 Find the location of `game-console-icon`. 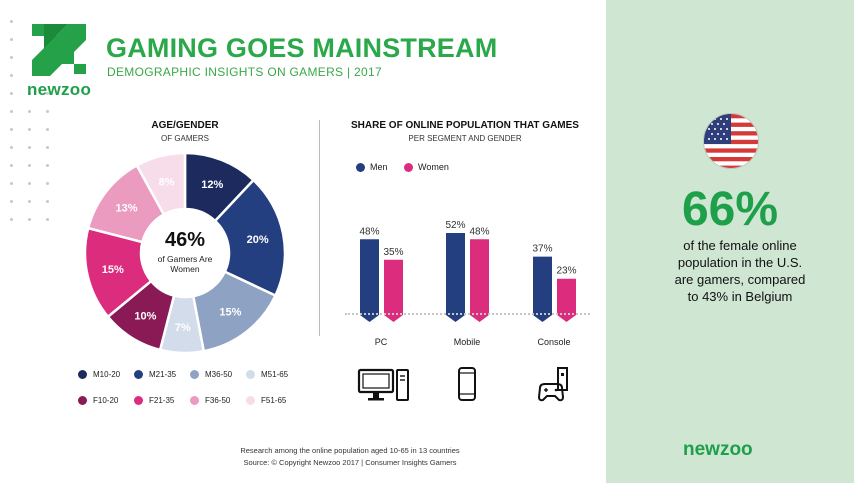

game-console-icon is located at coordinates (552, 384).